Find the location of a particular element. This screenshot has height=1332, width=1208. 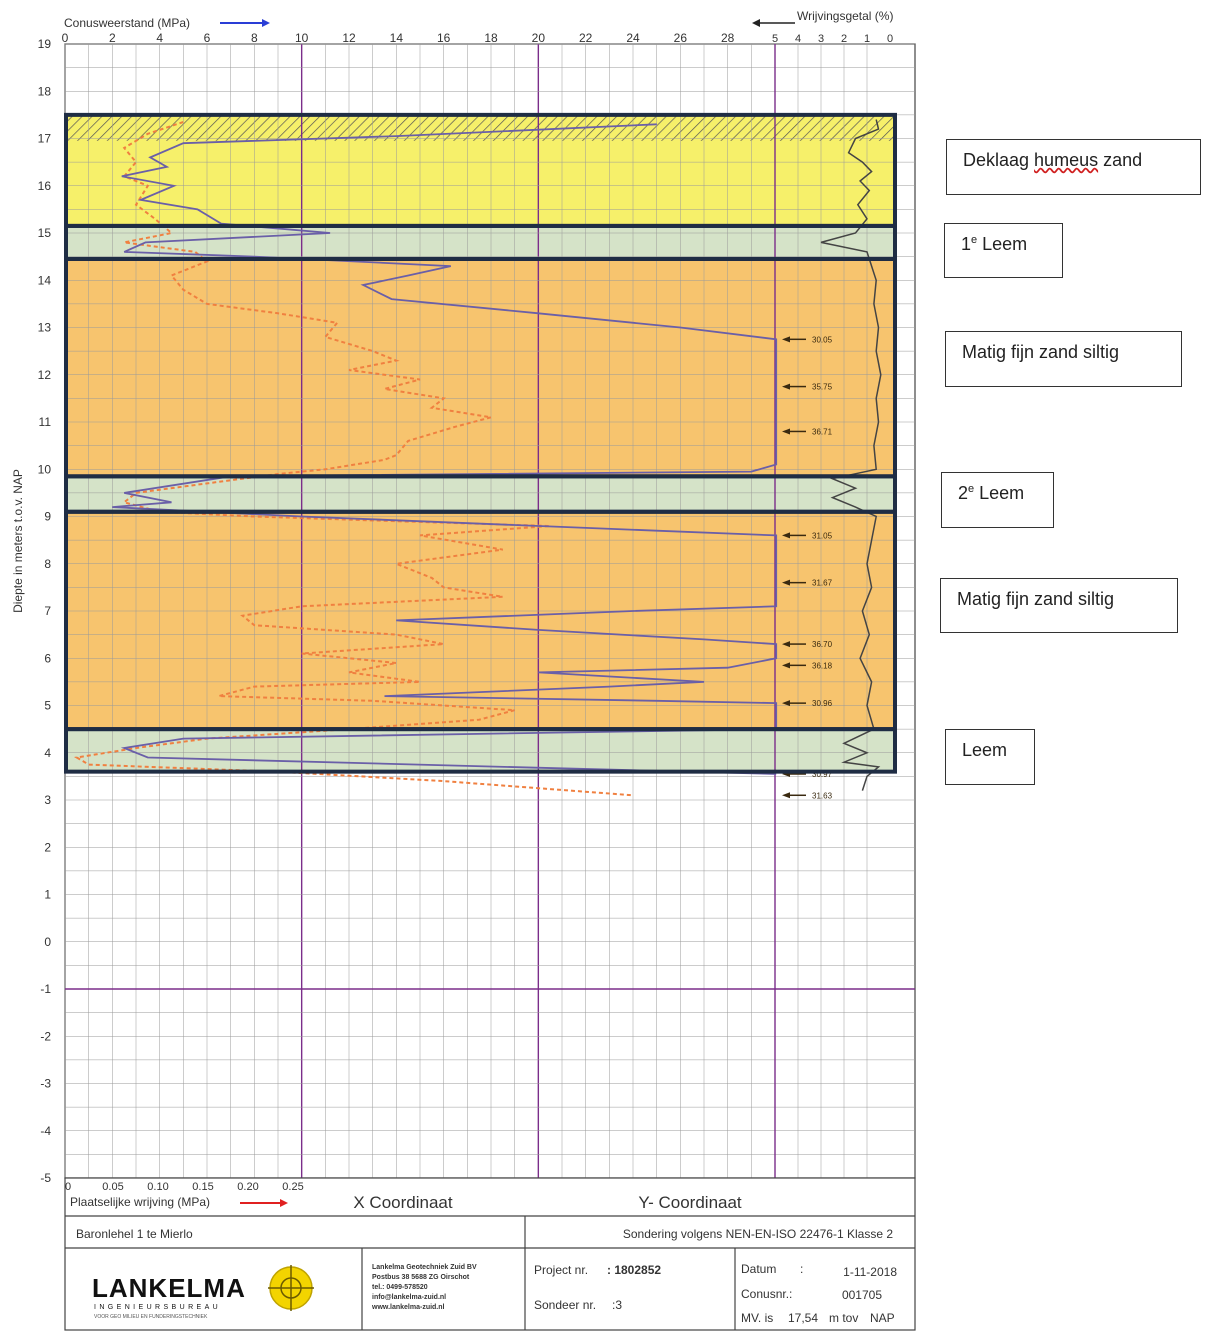

top-tick-label: 2 is located at coordinates (112, 38).